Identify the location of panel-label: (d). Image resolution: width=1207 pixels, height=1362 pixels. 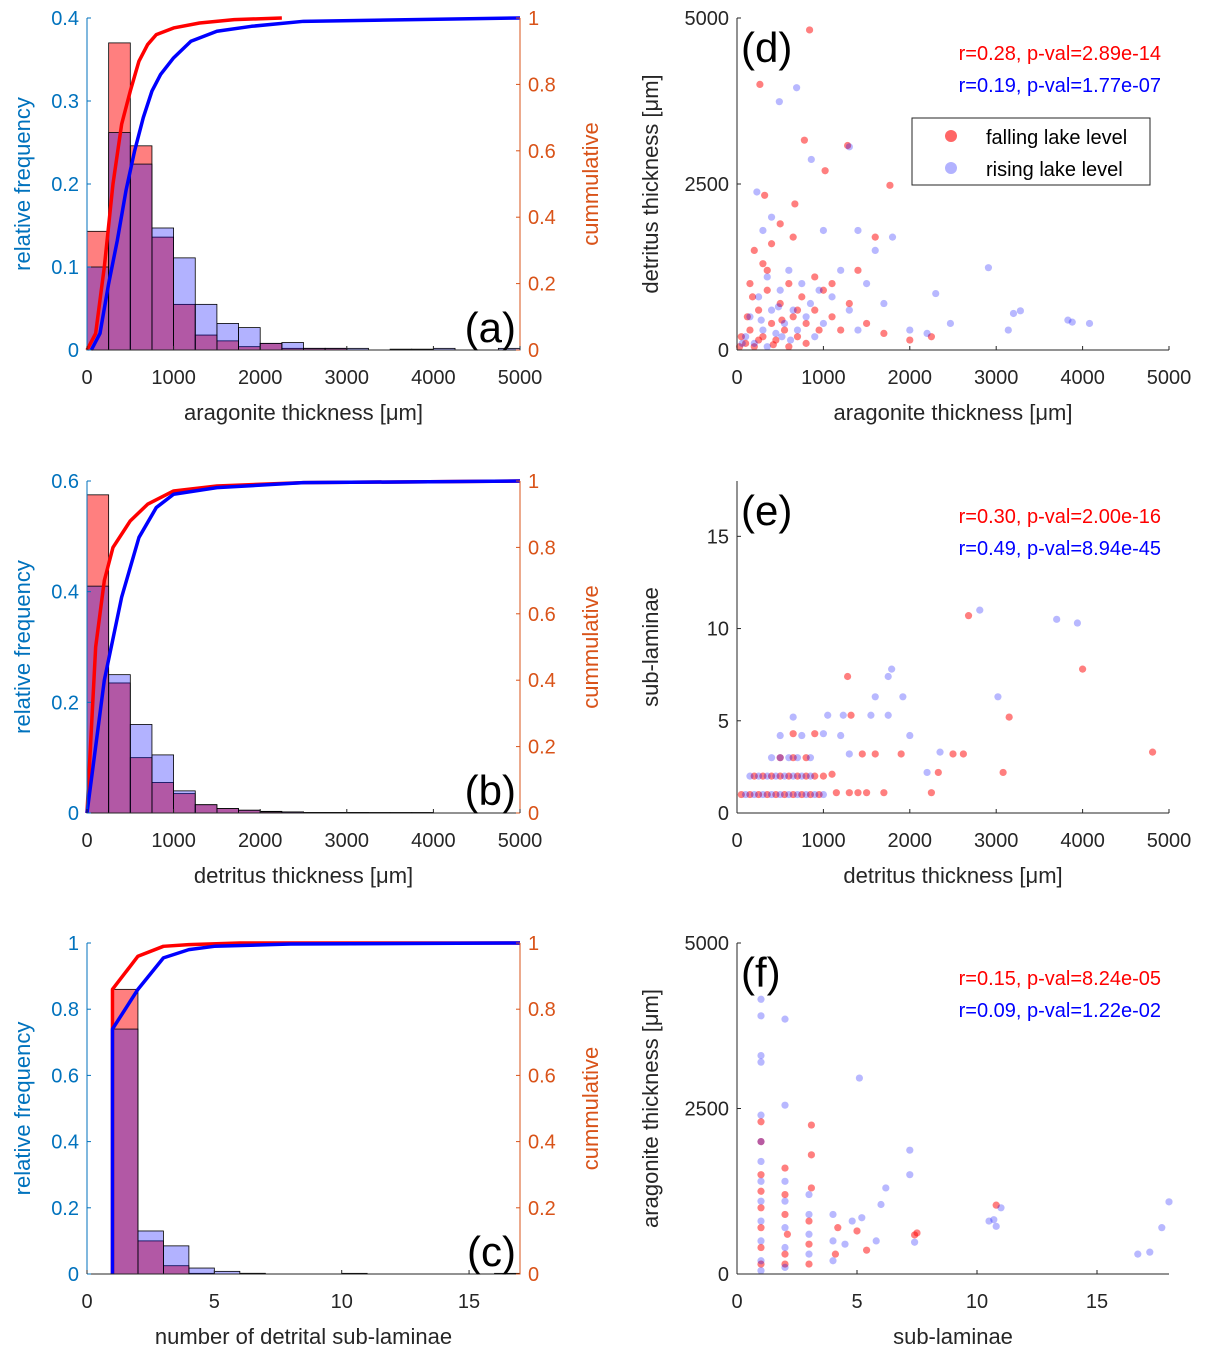
(766, 47).